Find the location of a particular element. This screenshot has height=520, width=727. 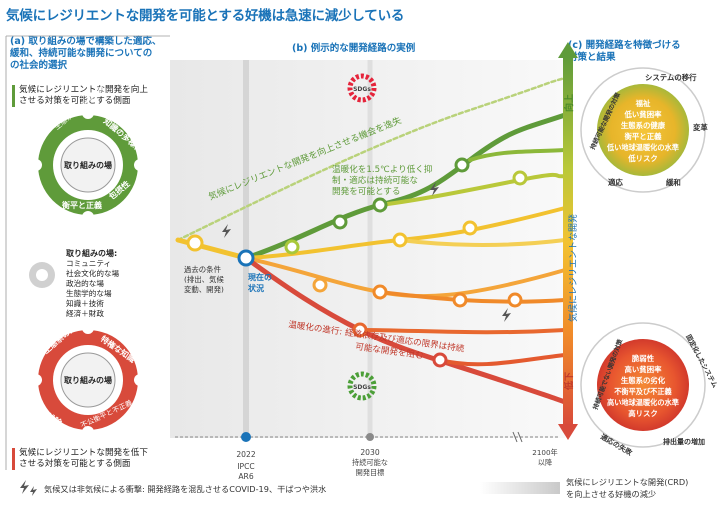

upper-note: 気候にレジリエントな開発を向上 させる対策を可能とする側面 is located at coordinates (80, 96).